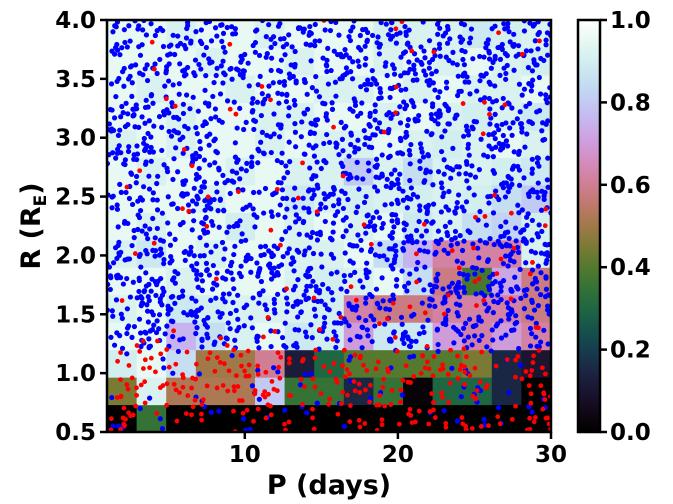  What do you see at coordinates (329, 485) in the screenshot?
I see `x-axis-label: P (days)` at bounding box center [329, 485].